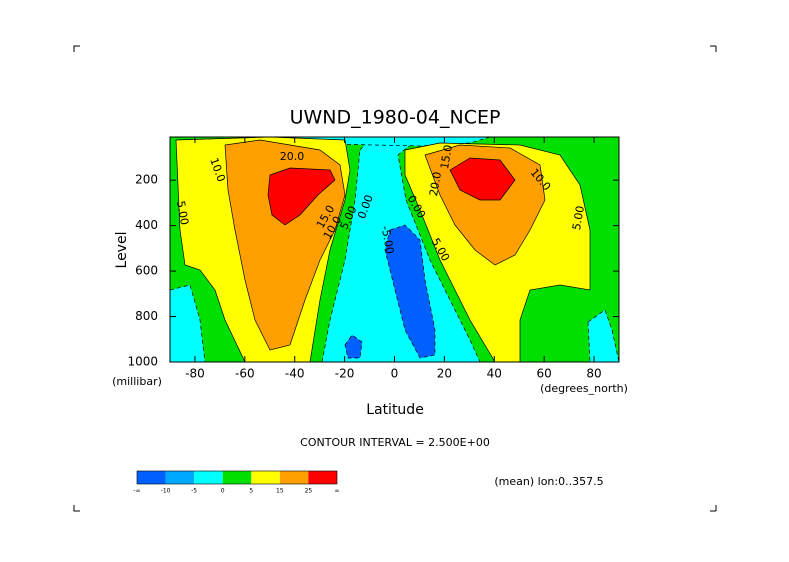 The height and width of the screenshot is (562, 789). I want to click on x-axis-label: Latitude, so click(395, 410).